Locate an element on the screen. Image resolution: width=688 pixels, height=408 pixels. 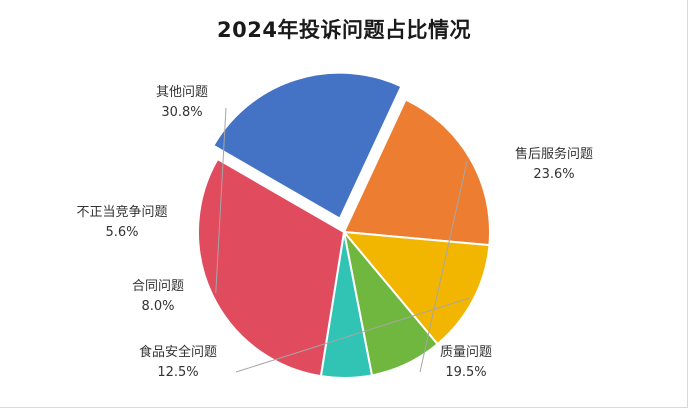
slice-label-name-6: 其他问题 is located at coordinates (182, 92).